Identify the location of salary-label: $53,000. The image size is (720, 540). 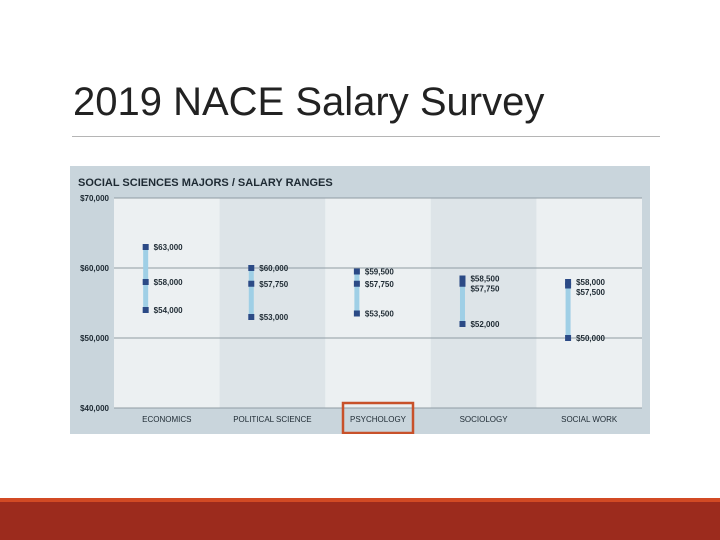
(273, 317).